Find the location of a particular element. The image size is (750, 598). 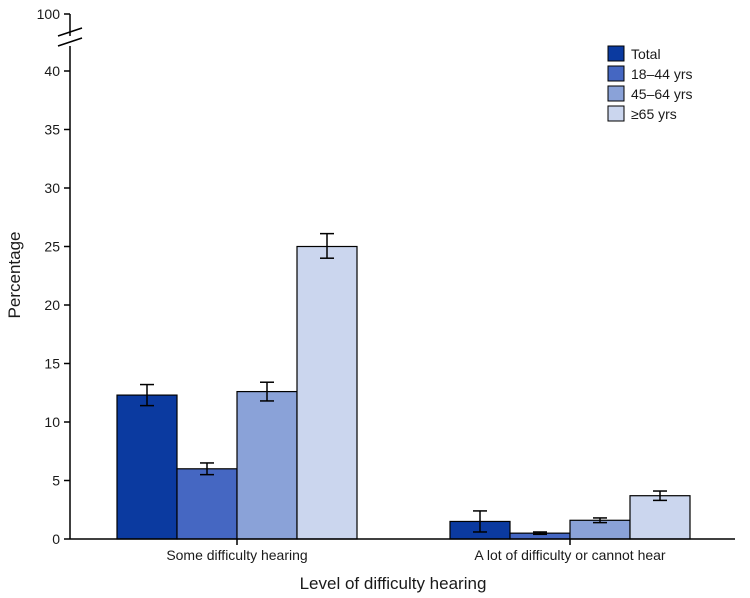

y-tick-label: 5 is located at coordinates (56, 481).